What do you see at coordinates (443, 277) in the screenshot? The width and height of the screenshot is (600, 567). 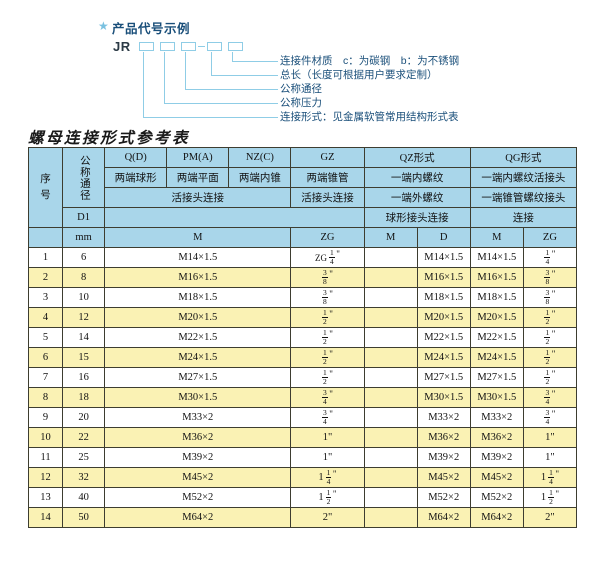 I see `cell-qz-d: M16×1.5` at bounding box center [443, 277].